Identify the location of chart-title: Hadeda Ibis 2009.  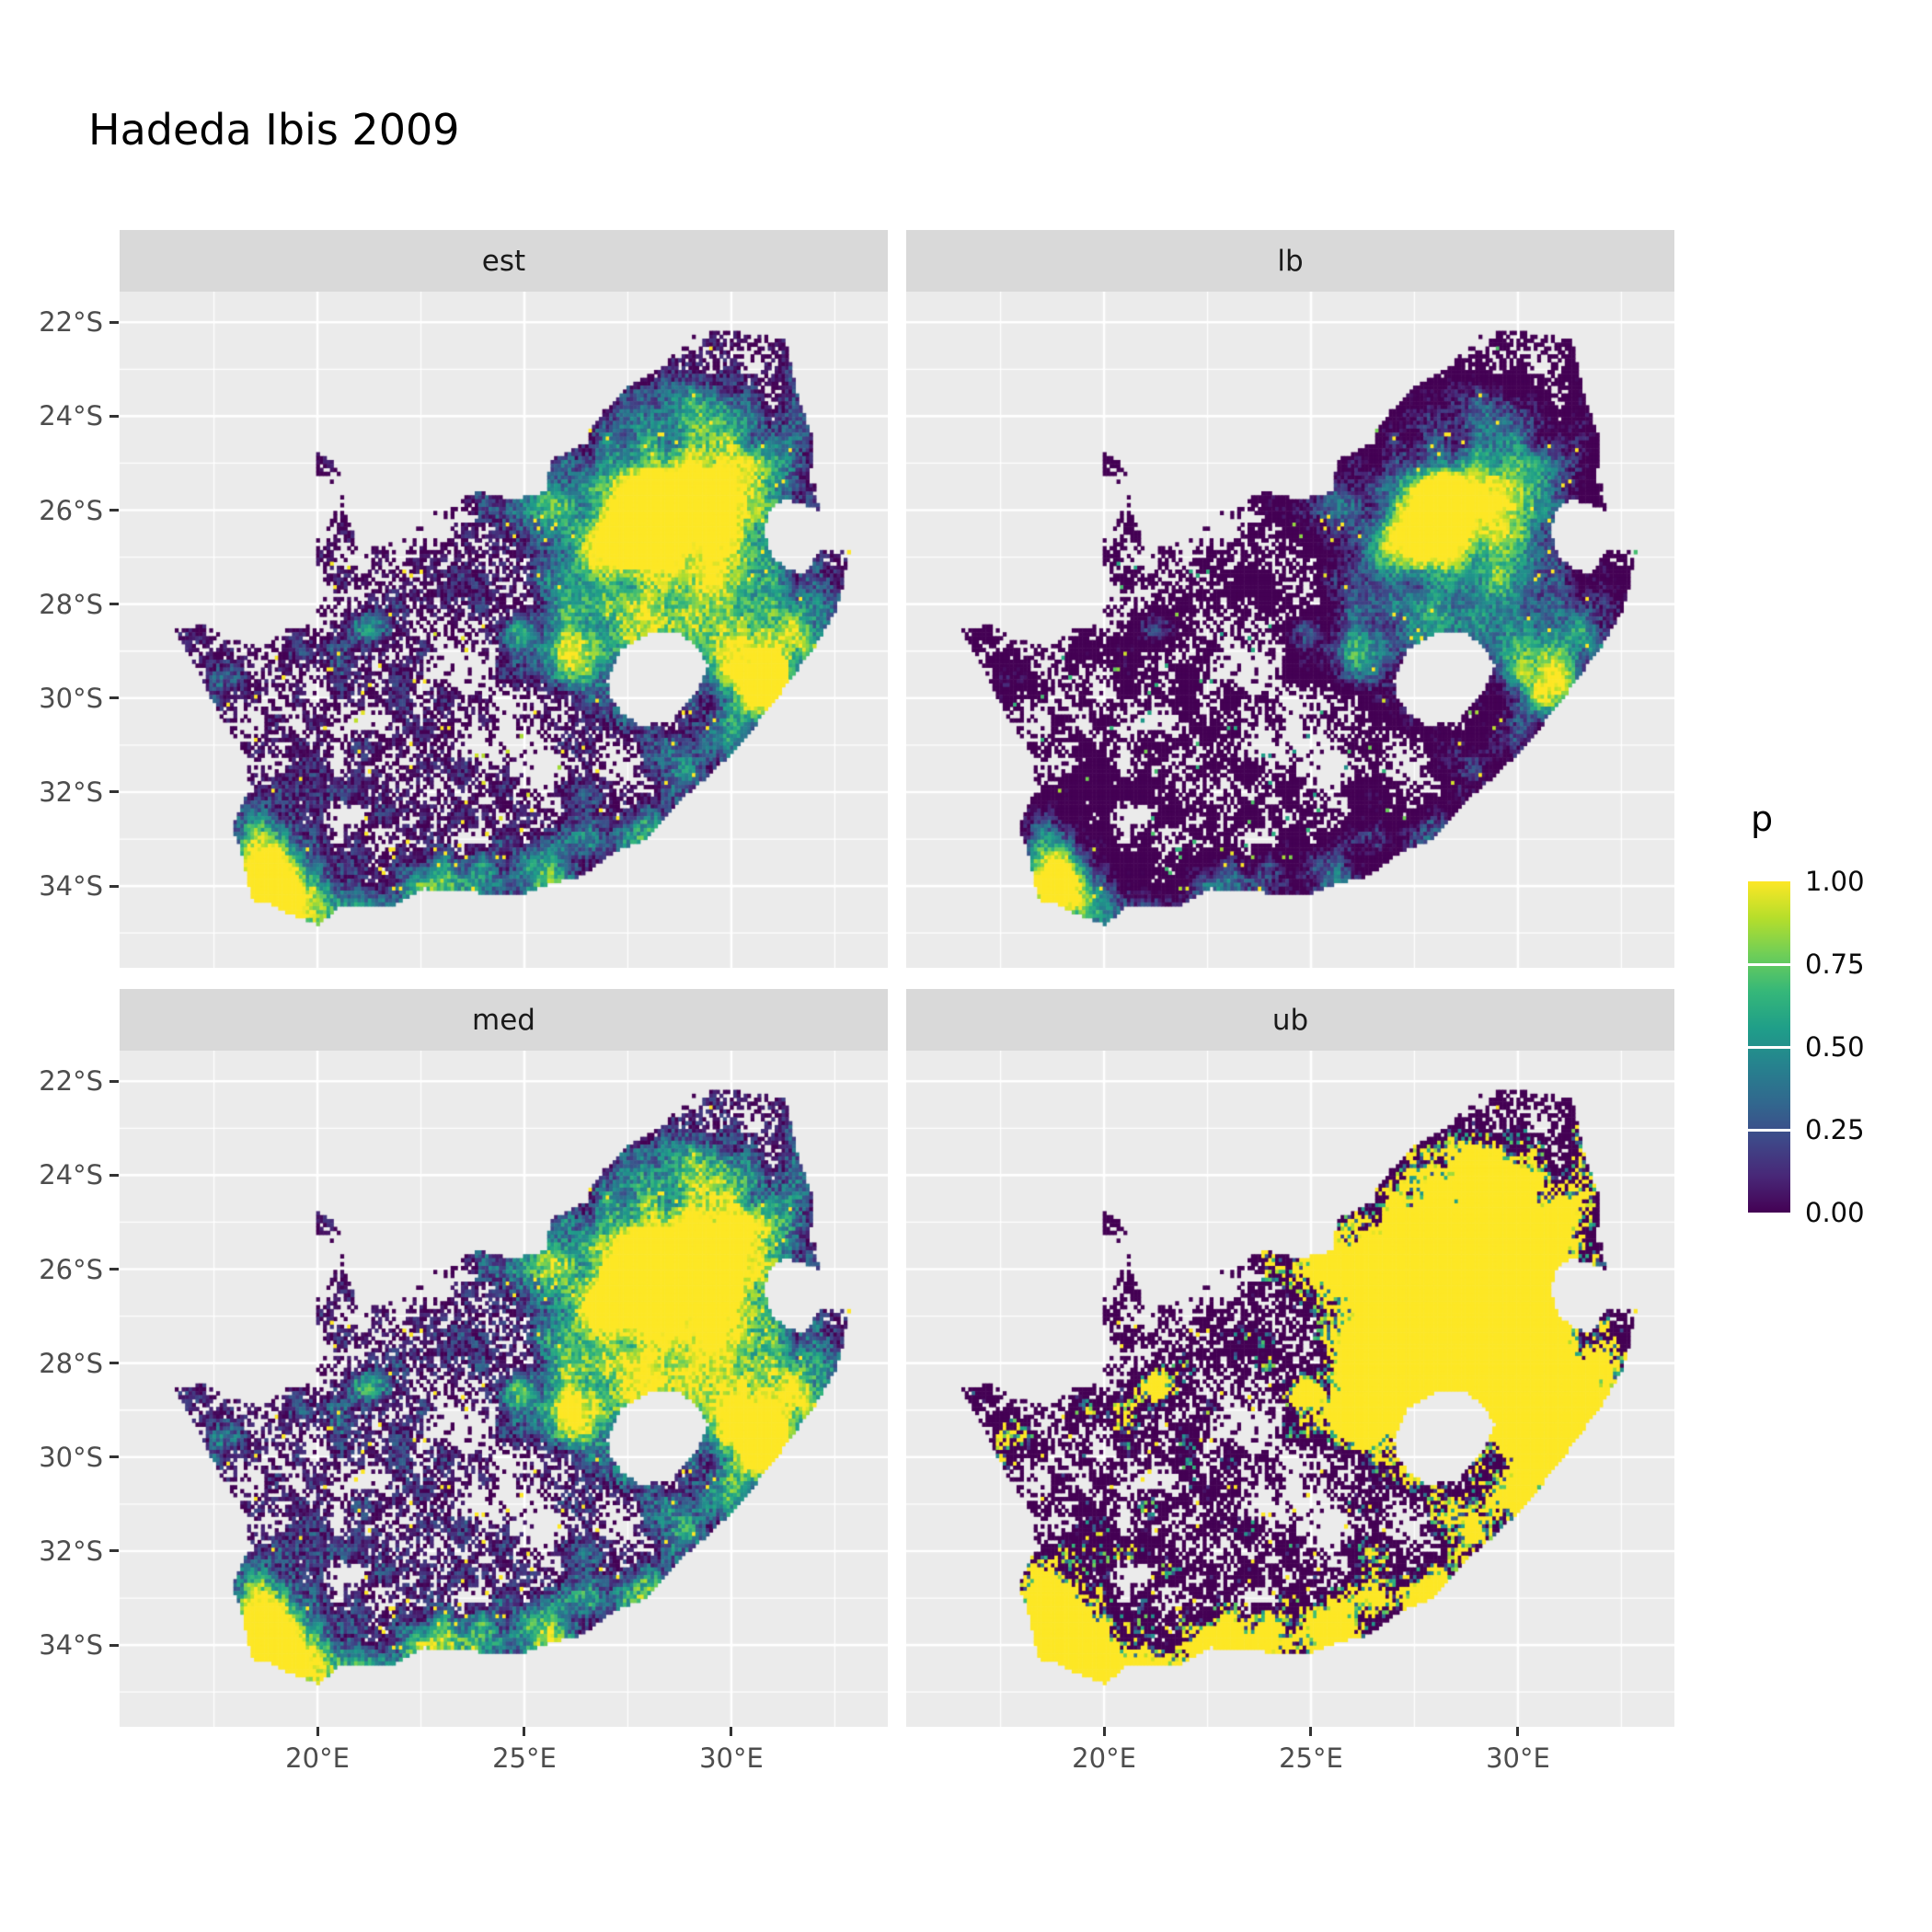
(274, 130).